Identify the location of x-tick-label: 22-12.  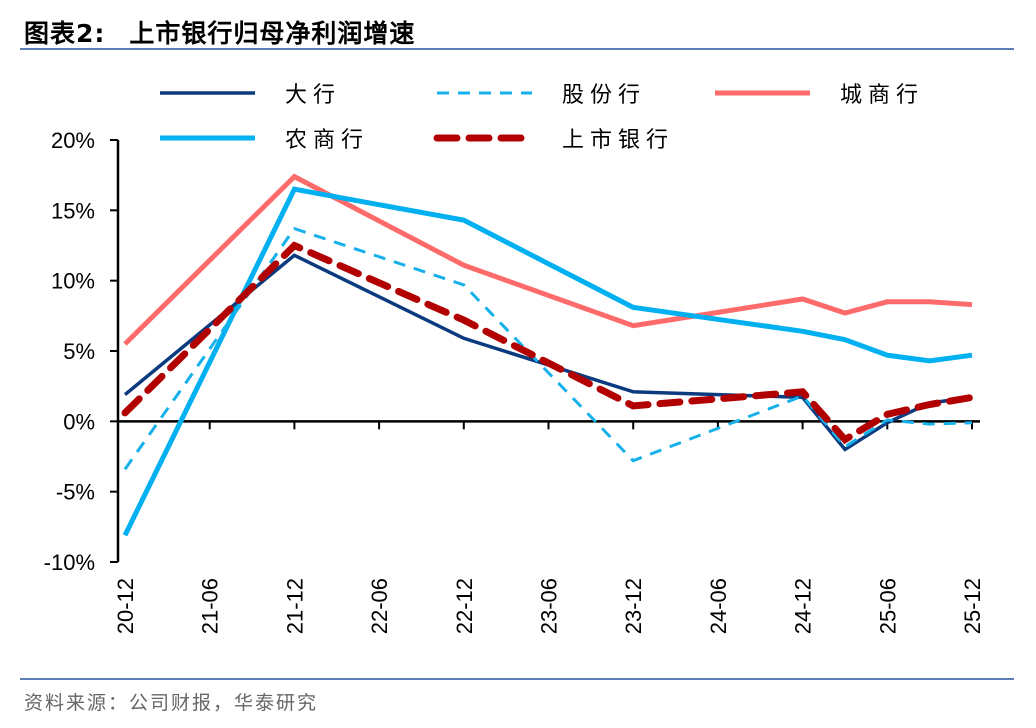
(464, 606).